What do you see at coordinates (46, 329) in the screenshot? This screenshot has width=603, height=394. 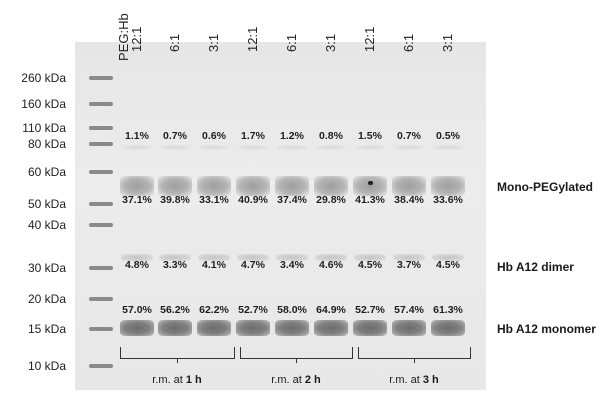 I see `ladder-label: 15 kDa` at bounding box center [46, 329].